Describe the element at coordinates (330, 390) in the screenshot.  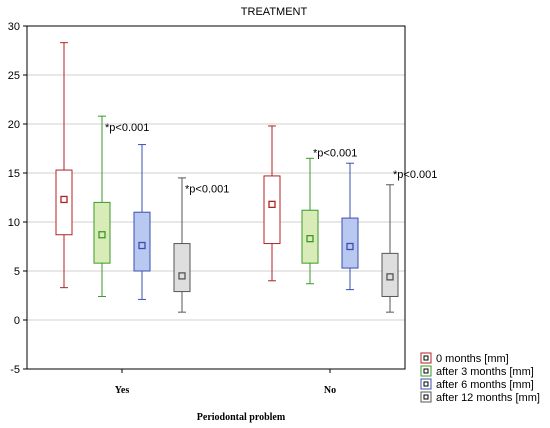
I see `category-label-no: No` at that location.